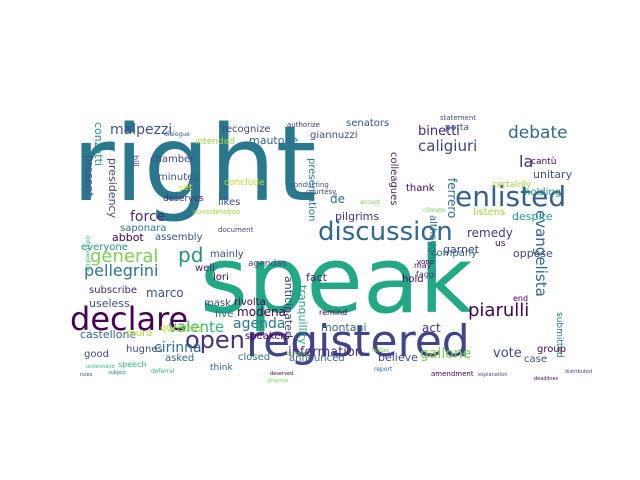 The height and width of the screenshot is (480, 640). I want to click on word-asked: asked, so click(179, 358).